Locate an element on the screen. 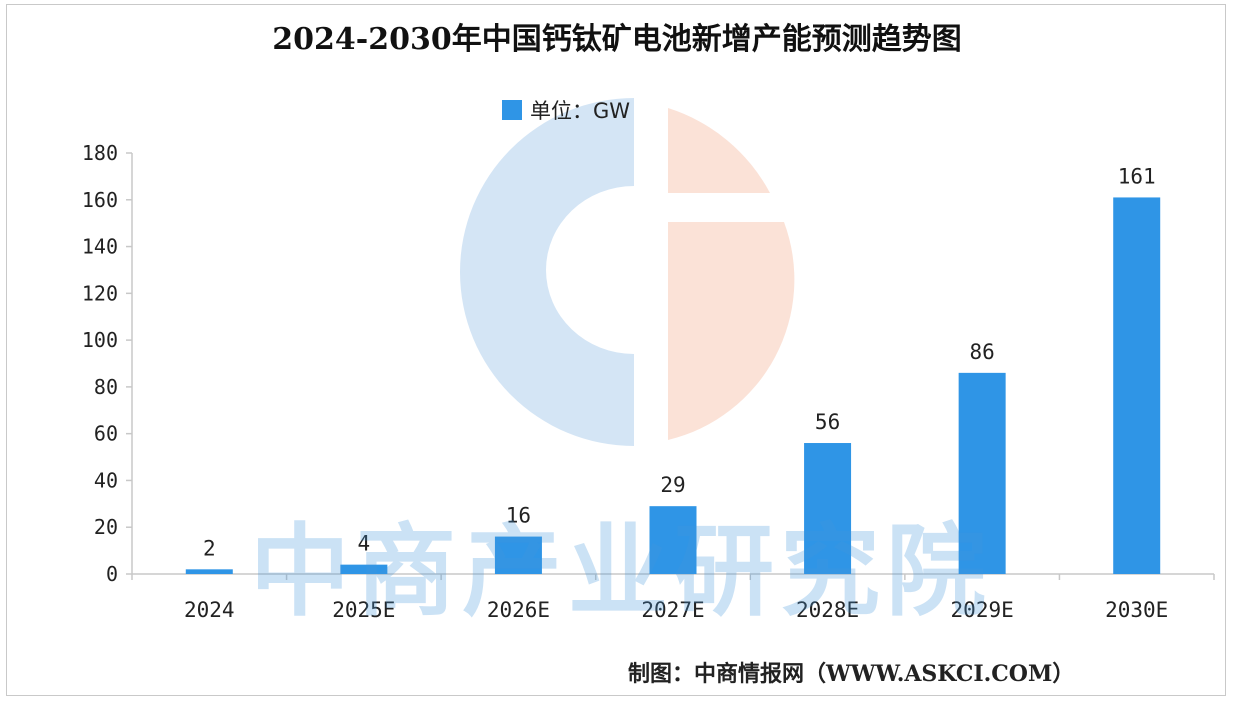  y-tick-label: 80 is located at coordinates (106, 387).